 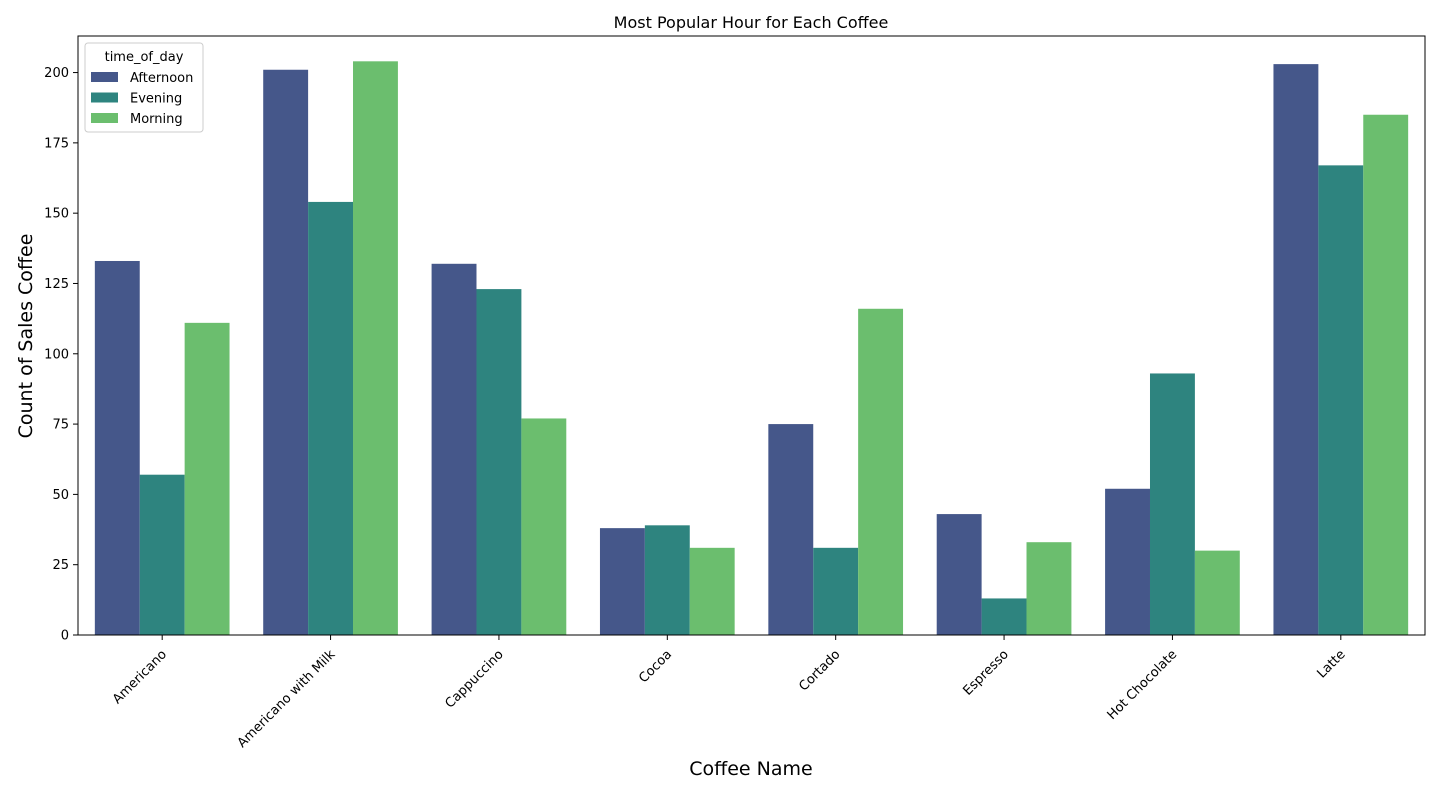 I want to click on chart-title: Most Popular Hour for Each Coffee, so click(x=751, y=22).